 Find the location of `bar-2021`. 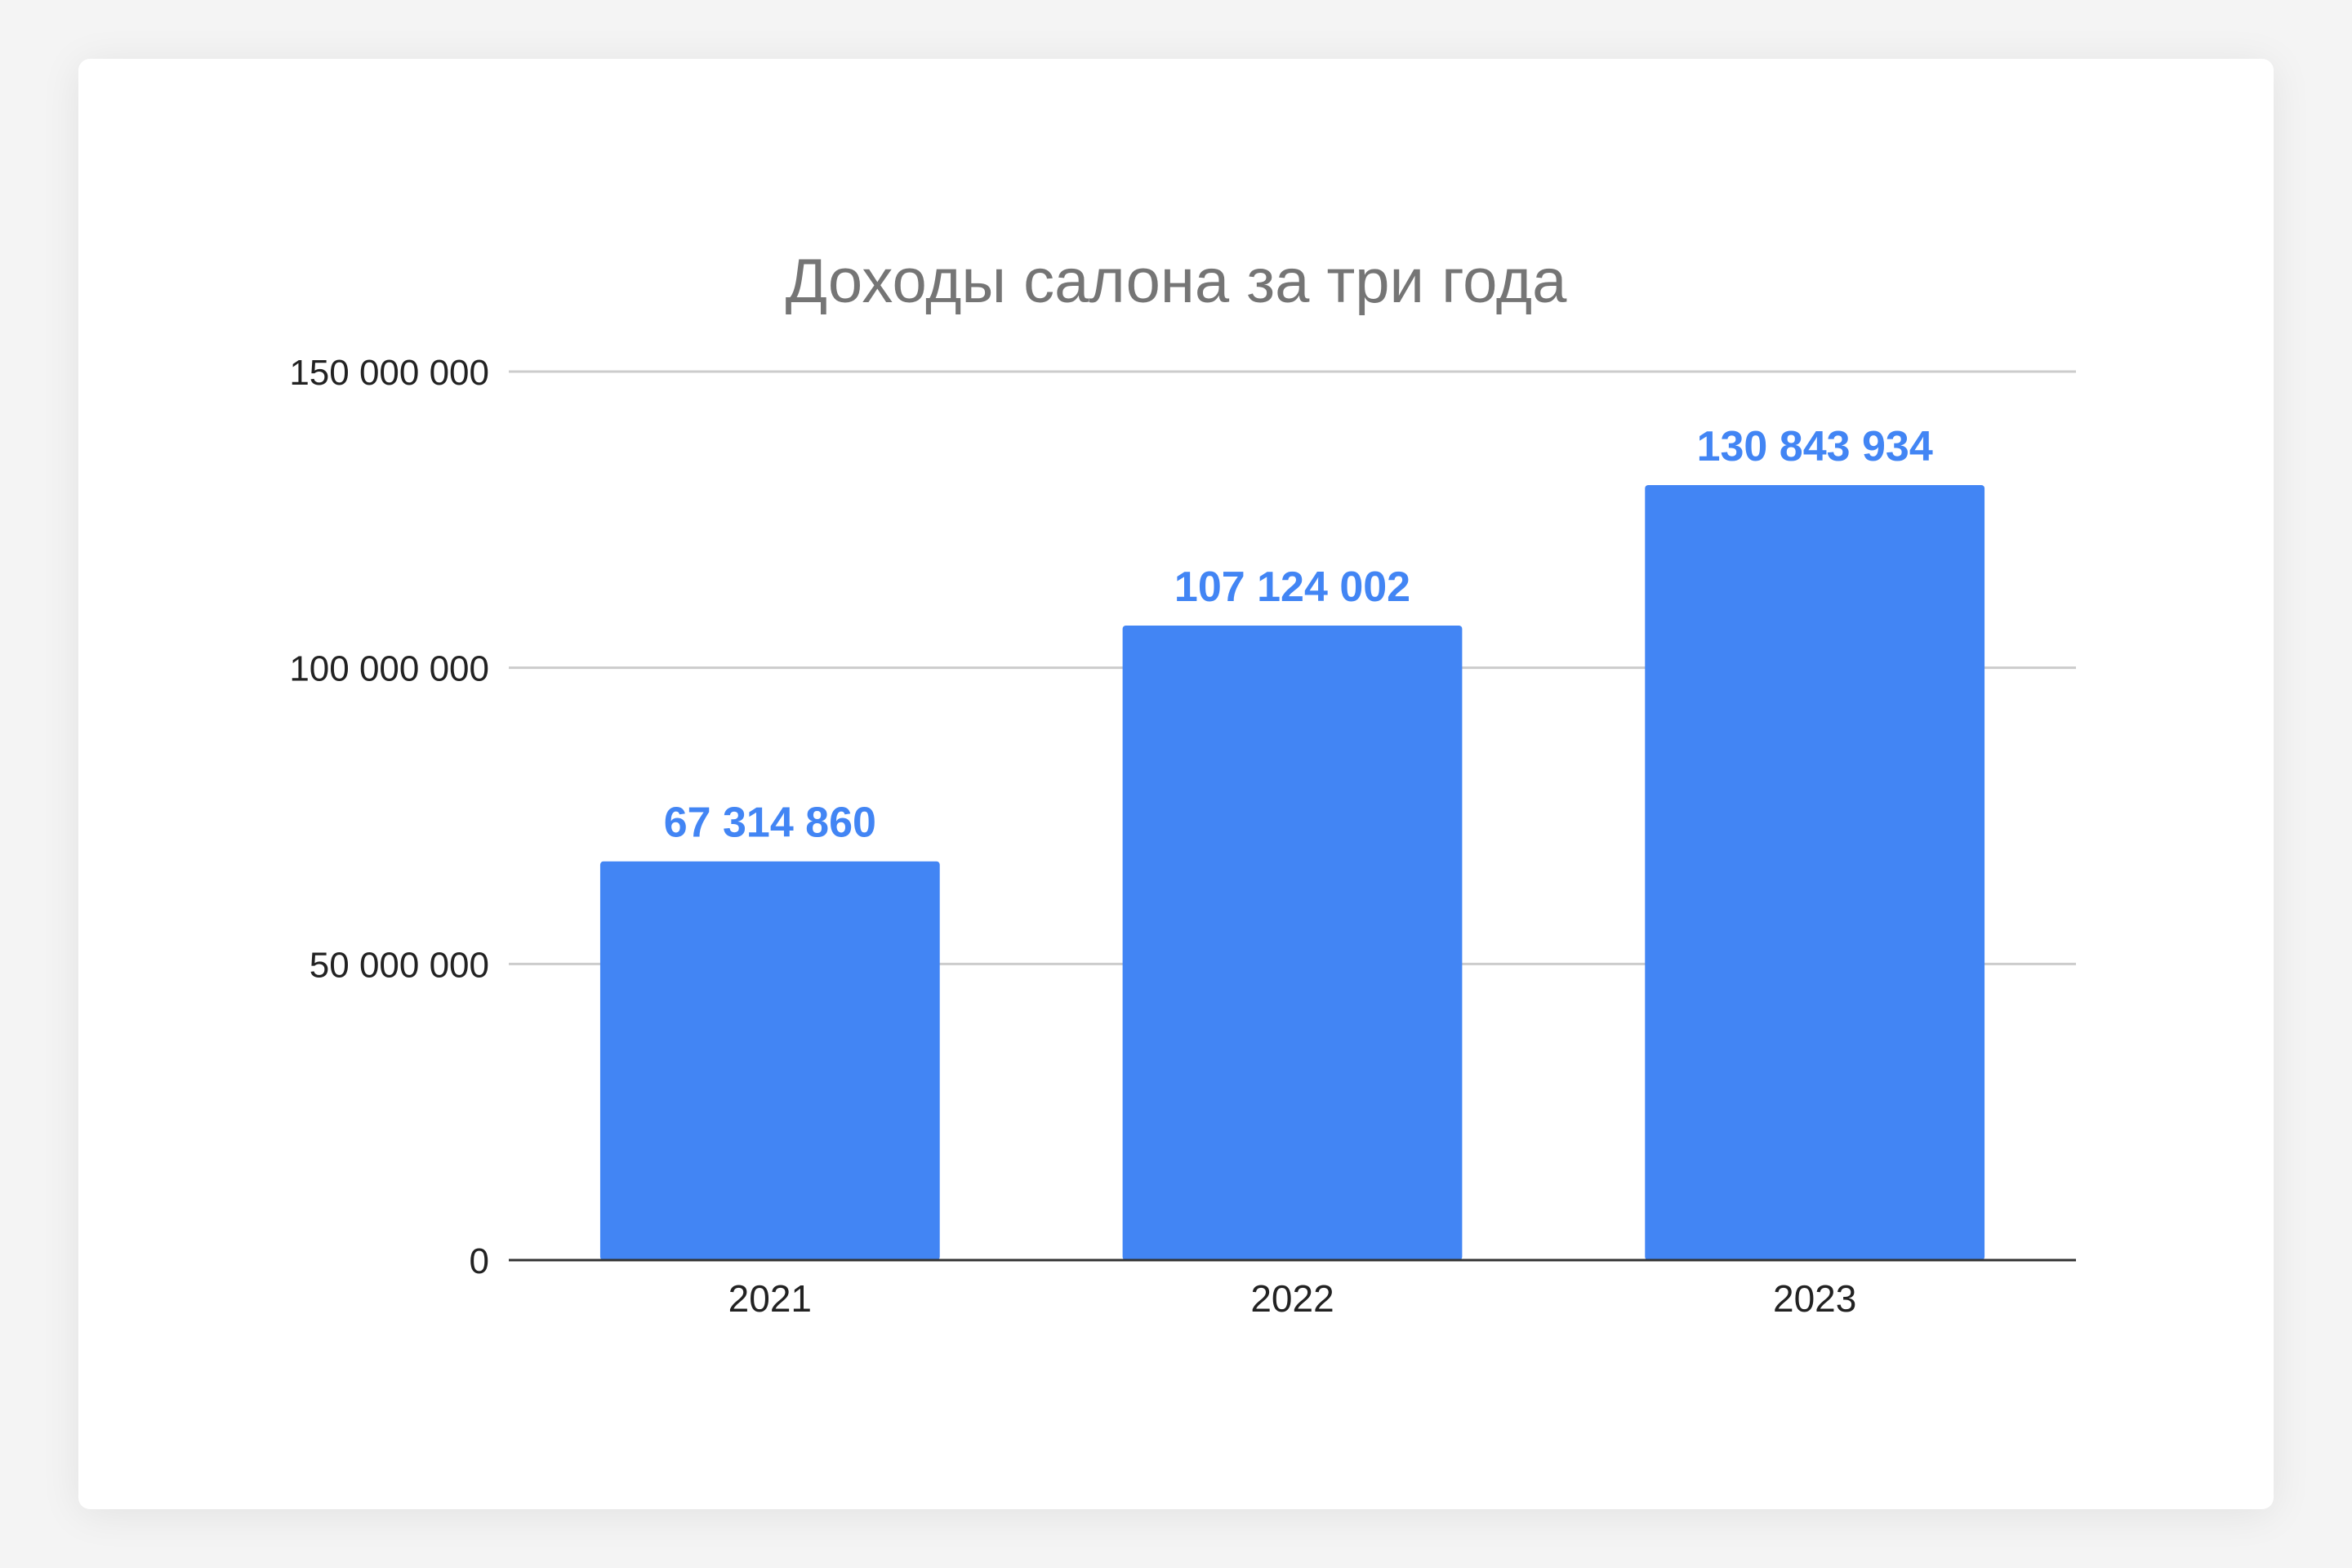

bar-2021 is located at coordinates (769, 1060).